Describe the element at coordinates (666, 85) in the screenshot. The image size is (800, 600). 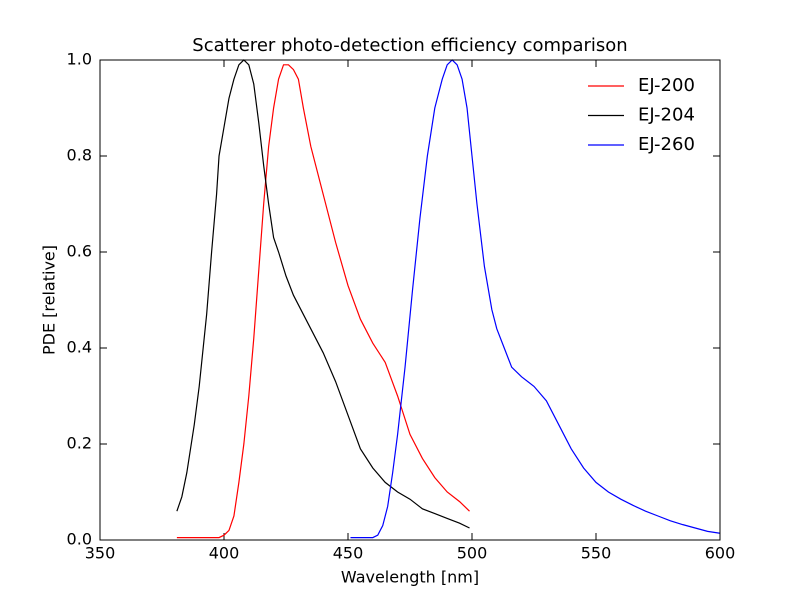
I see `legend-label: EJ-200` at that location.